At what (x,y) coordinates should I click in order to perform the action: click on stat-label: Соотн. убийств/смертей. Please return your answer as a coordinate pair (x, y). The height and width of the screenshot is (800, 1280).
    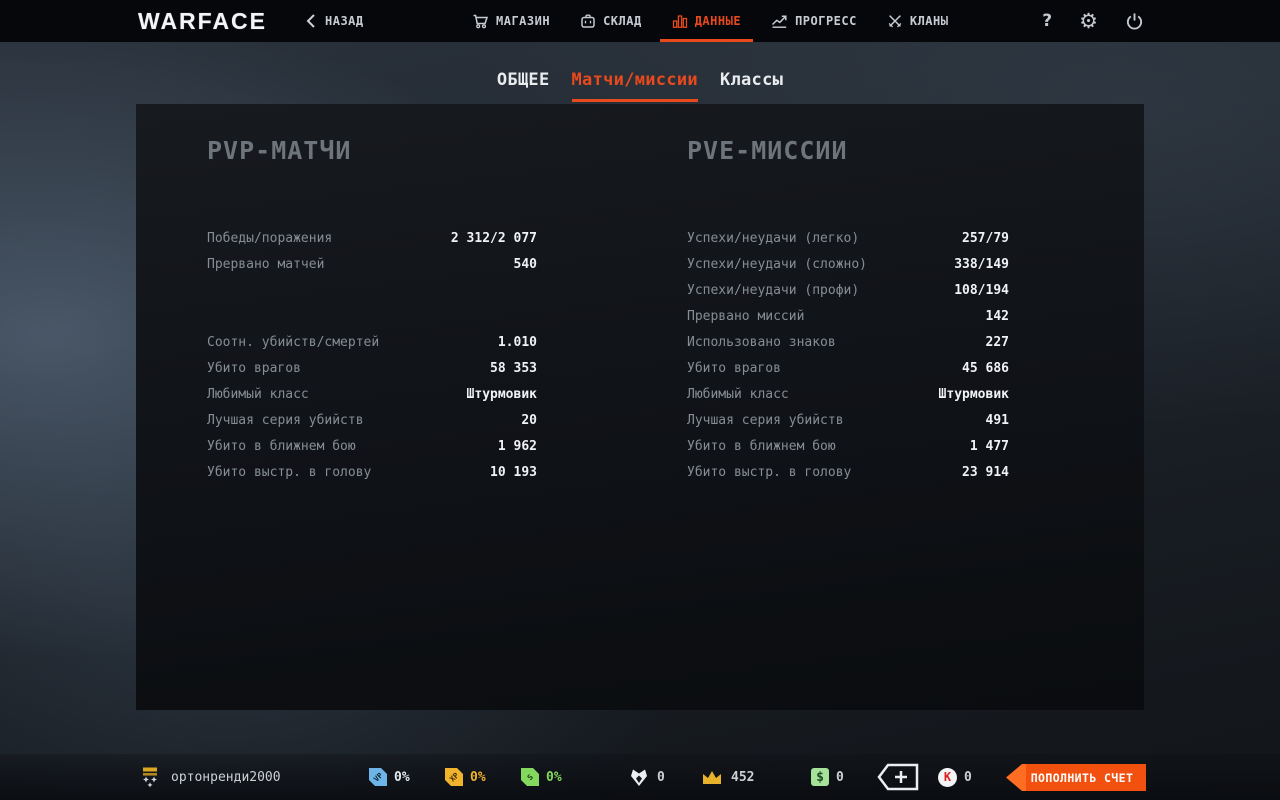
    Looking at the image, I should click on (293, 342).